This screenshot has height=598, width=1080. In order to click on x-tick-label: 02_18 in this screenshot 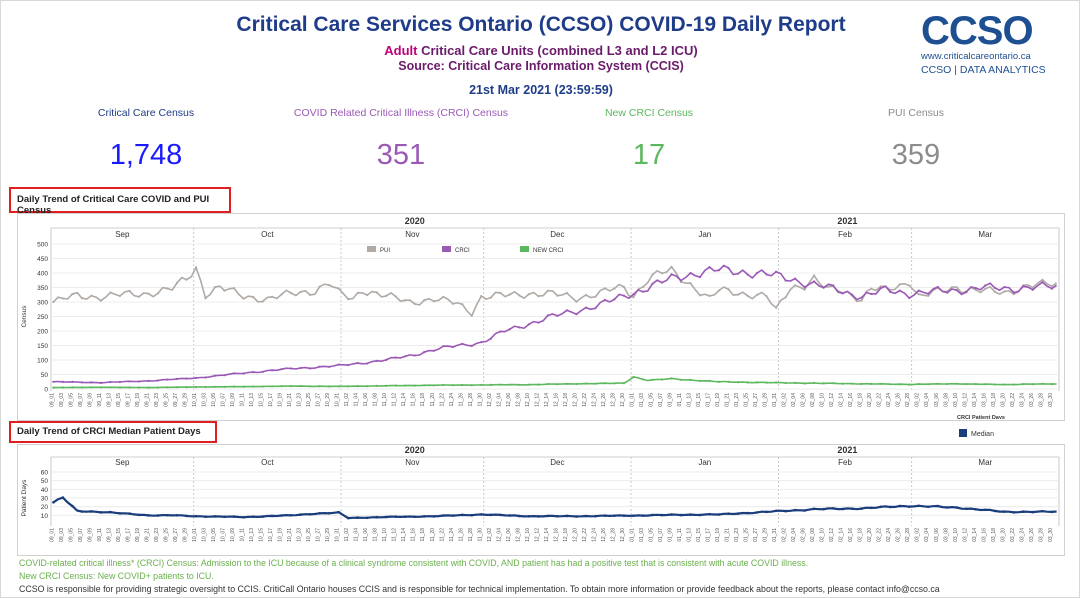, I will do `click(861, 535)`.